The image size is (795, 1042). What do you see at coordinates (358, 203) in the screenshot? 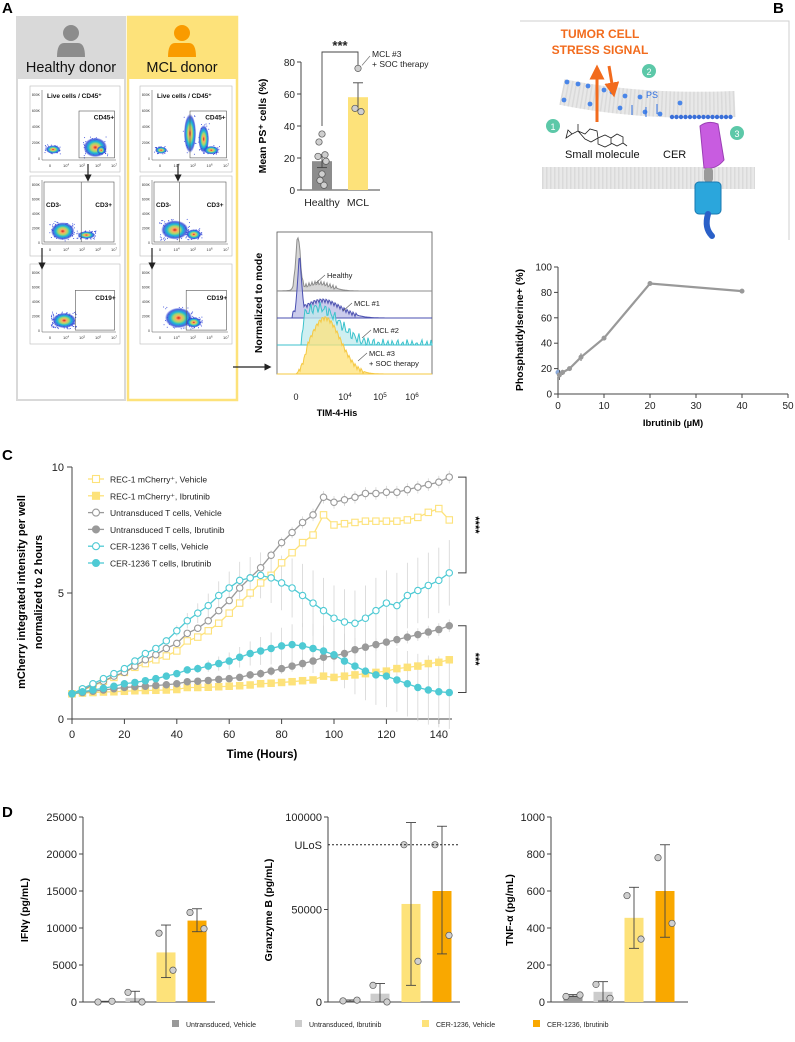
I see `category-label: MCL` at bounding box center [358, 203].